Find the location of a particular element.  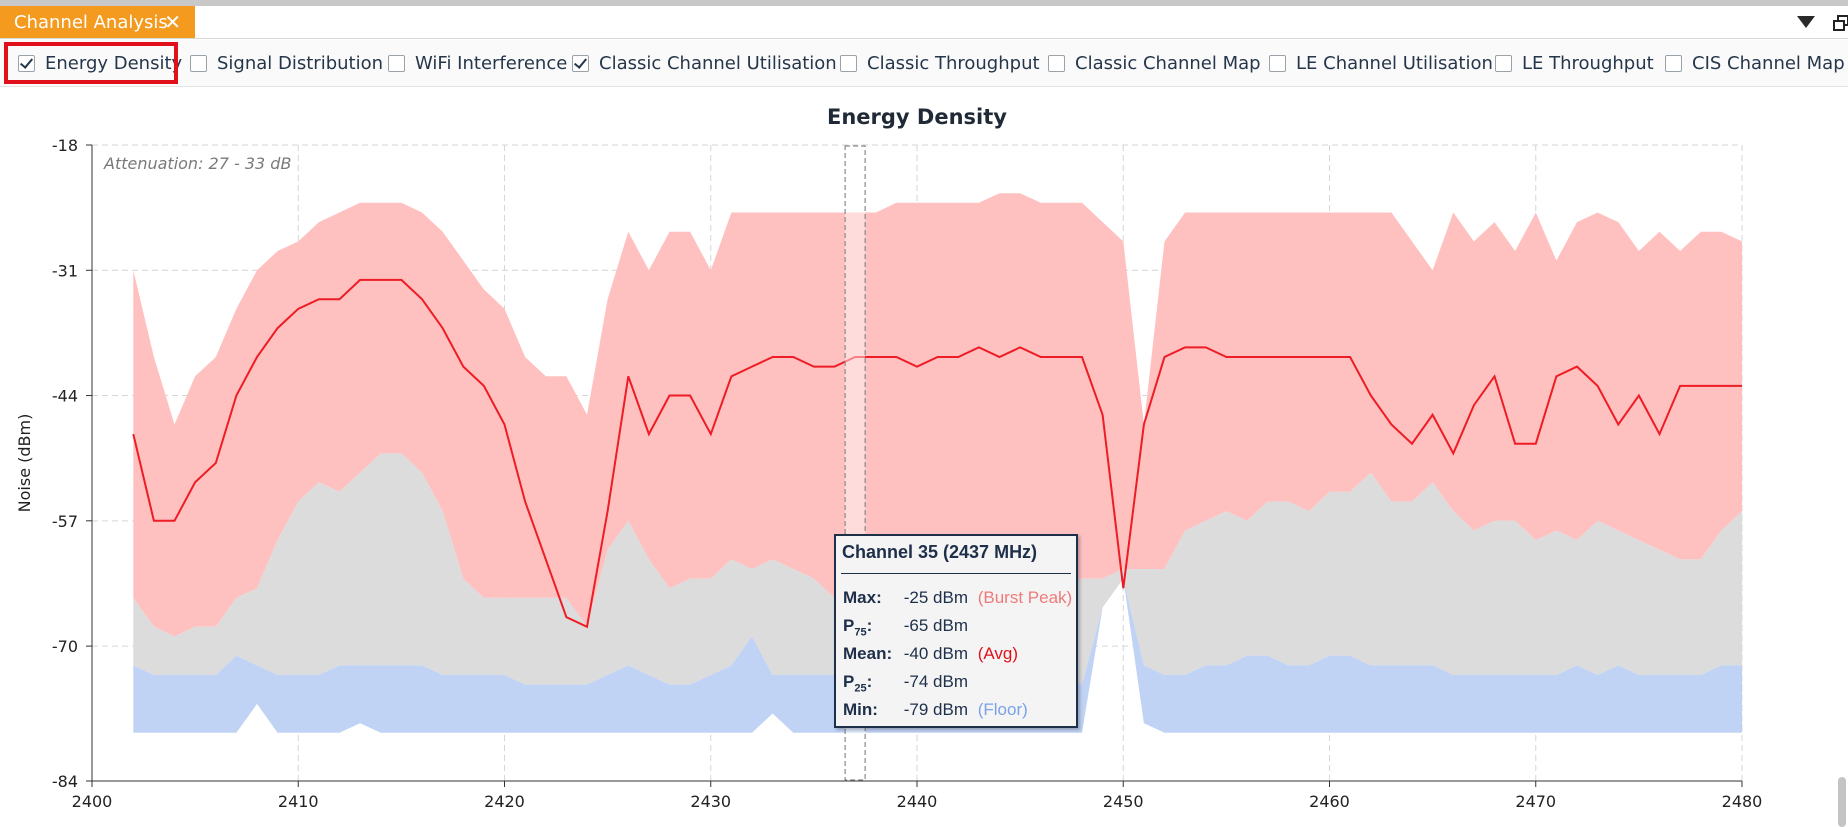

tooltip-row-p75: P75: -65 dBm is located at coordinates (905, 627).